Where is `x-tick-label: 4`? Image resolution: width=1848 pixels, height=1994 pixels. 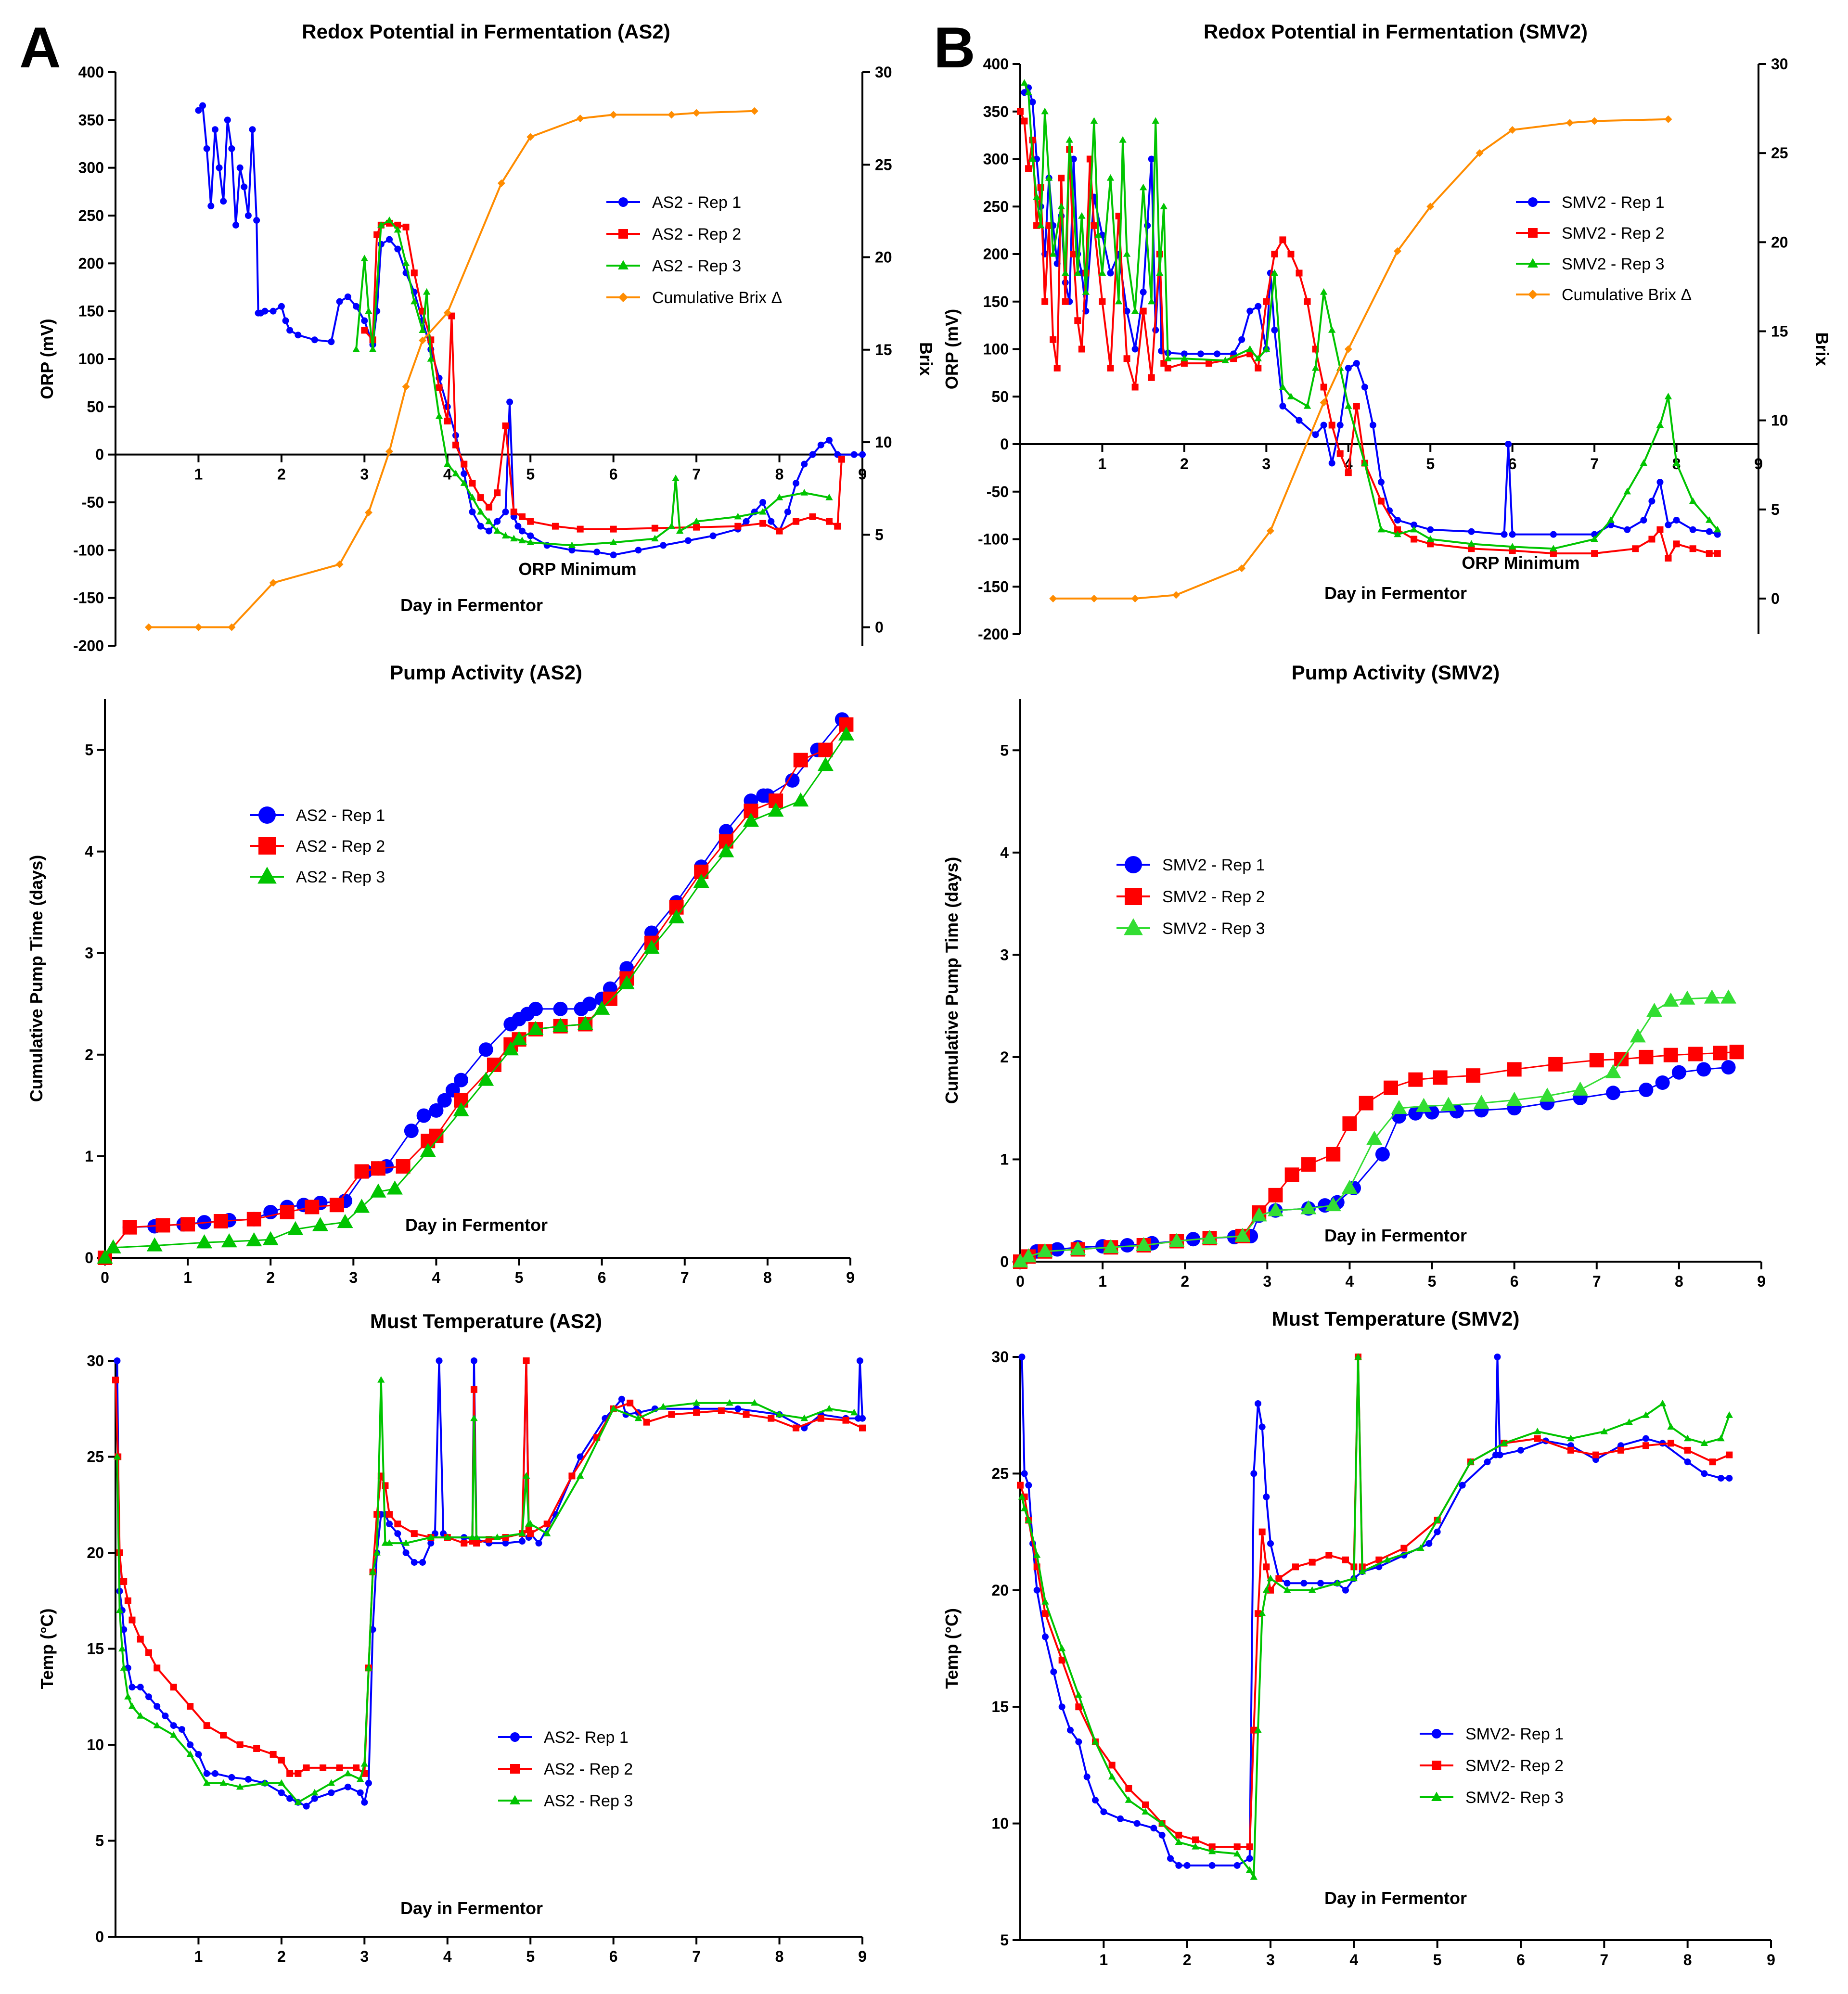 x-tick-label: 4 is located at coordinates (1353, 1959).